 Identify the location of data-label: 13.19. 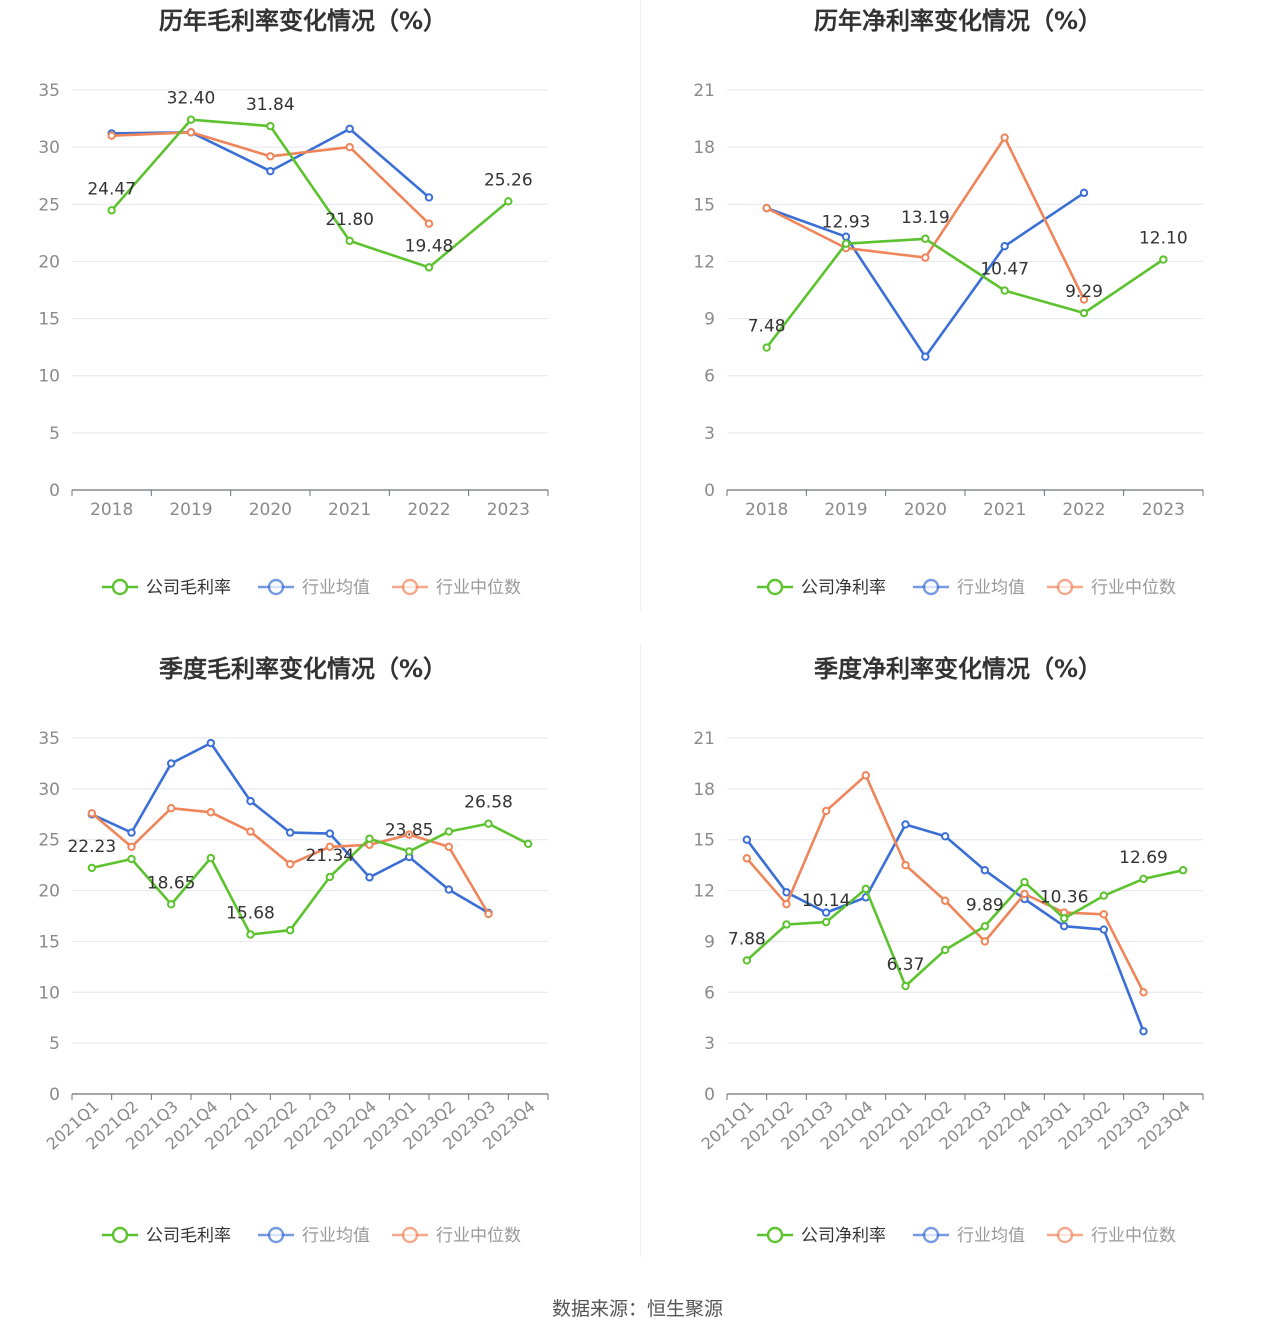
(925, 218).